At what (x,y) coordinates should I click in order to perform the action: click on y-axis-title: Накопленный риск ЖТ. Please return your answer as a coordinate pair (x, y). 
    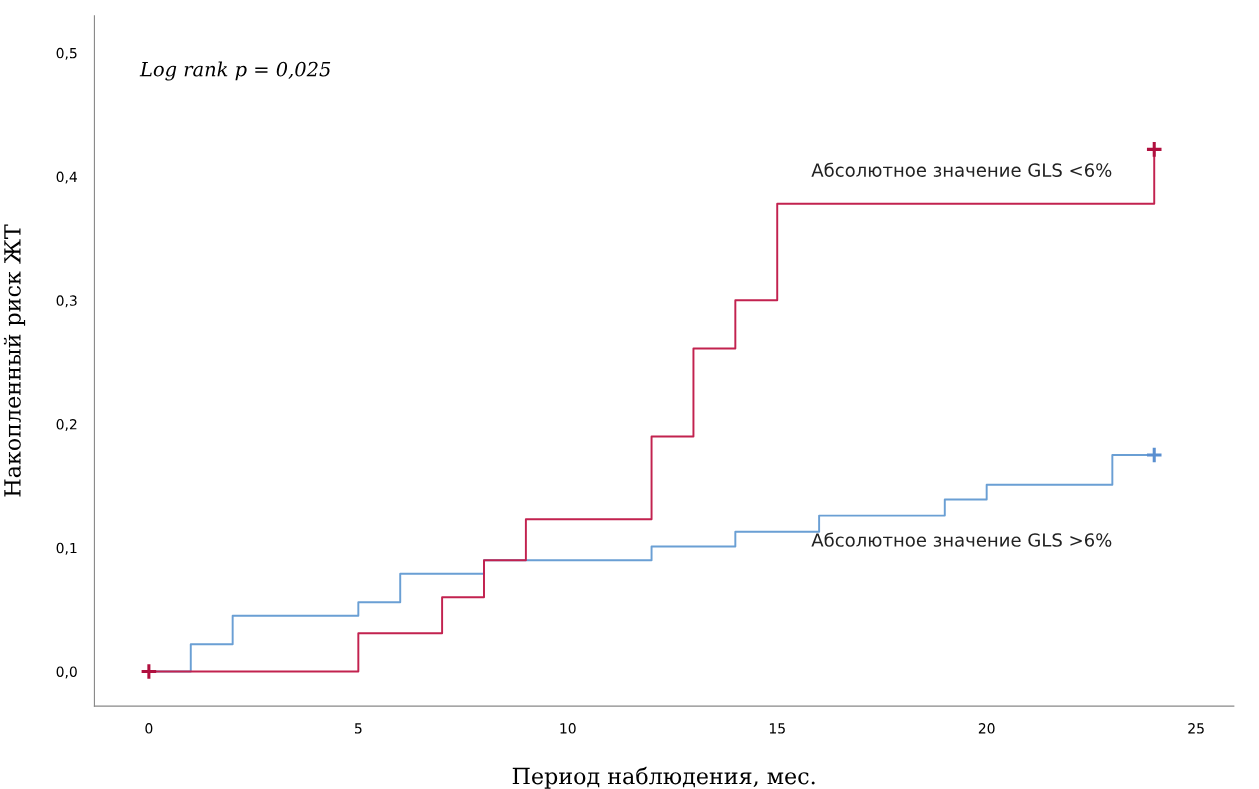
    Looking at the image, I should click on (14, 360).